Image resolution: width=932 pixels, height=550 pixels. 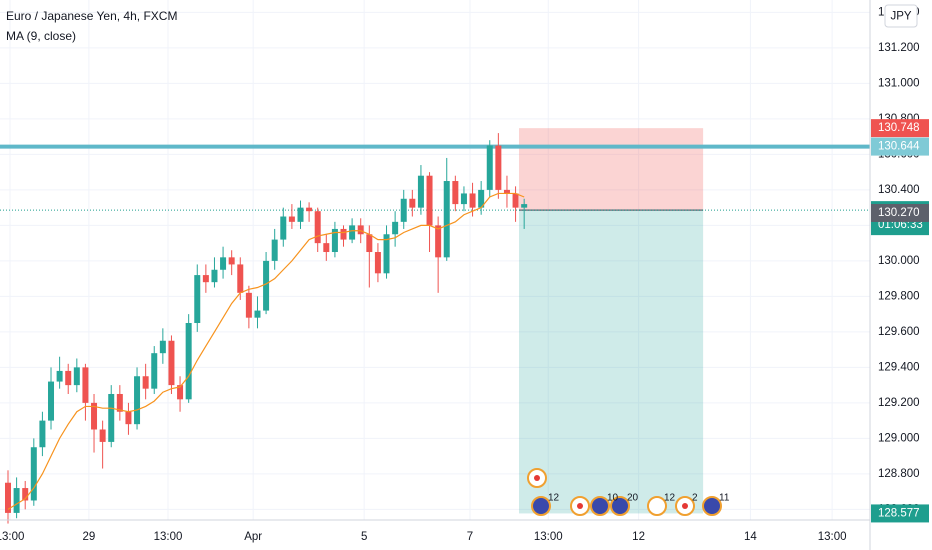 I want to click on y-tick-label: 131.000, so click(x=899, y=83).